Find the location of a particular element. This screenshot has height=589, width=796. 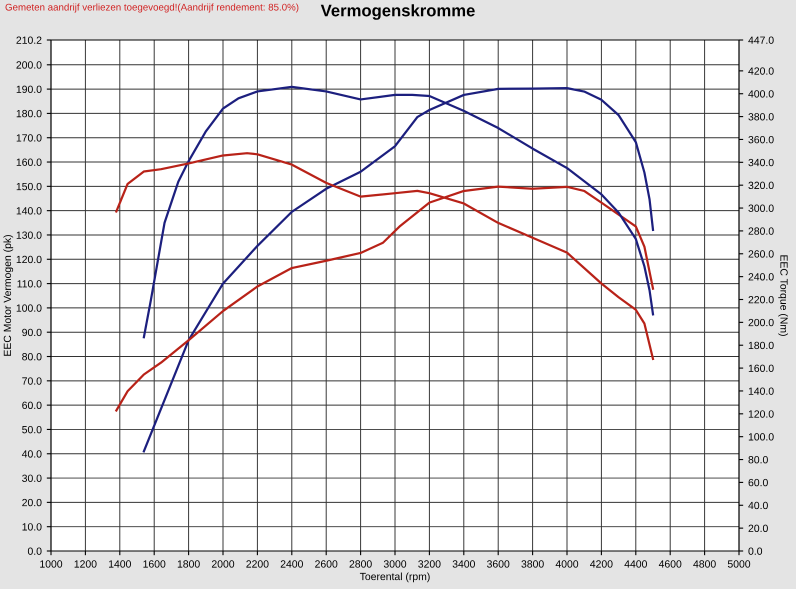

y-tick-label: 0.0 is located at coordinates (35, 551).